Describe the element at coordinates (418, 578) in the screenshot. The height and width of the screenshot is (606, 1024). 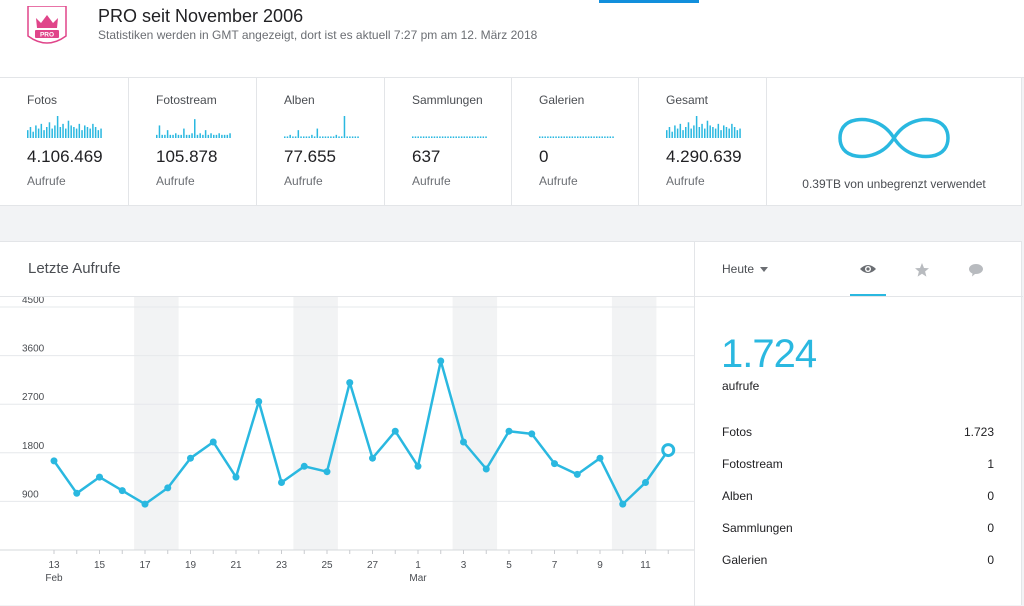
I see `x-tick-sublabel: Mar` at that location.